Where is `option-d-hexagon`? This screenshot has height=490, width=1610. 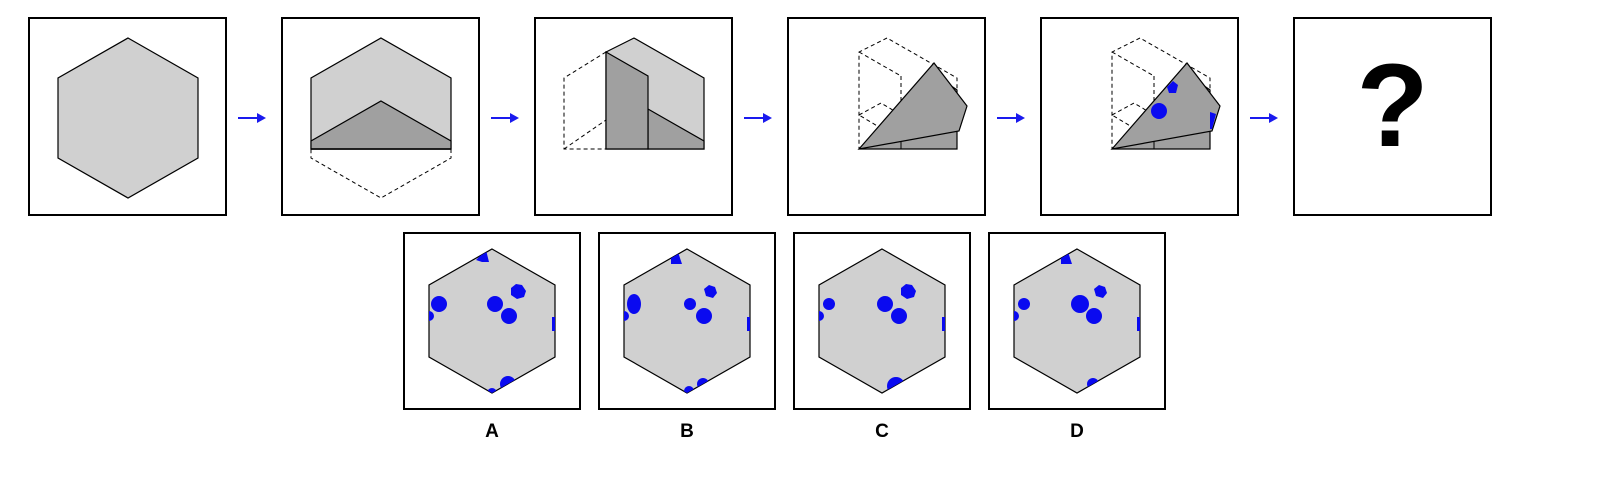 option-d-hexagon is located at coordinates (1077, 321).